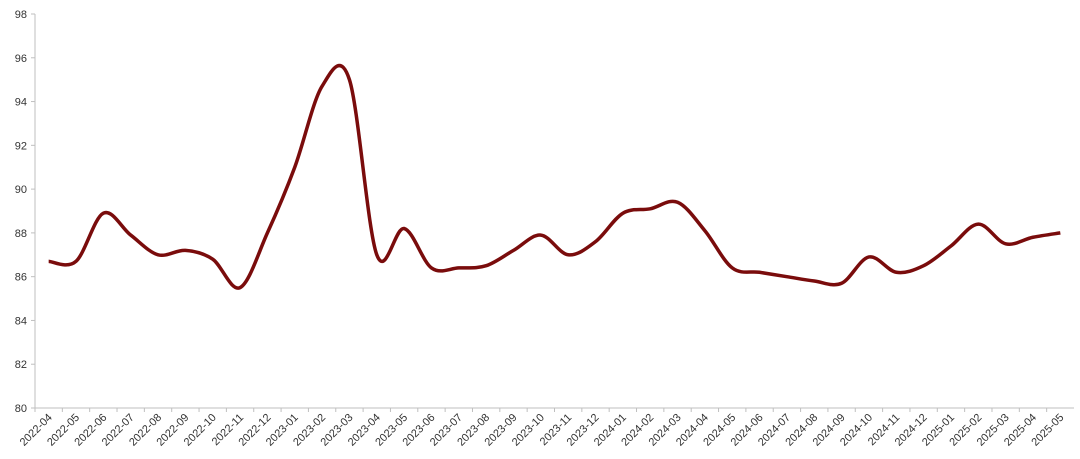  What do you see at coordinates (21, 278) in the screenshot?
I see `y-tick-label: 86` at bounding box center [21, 278].